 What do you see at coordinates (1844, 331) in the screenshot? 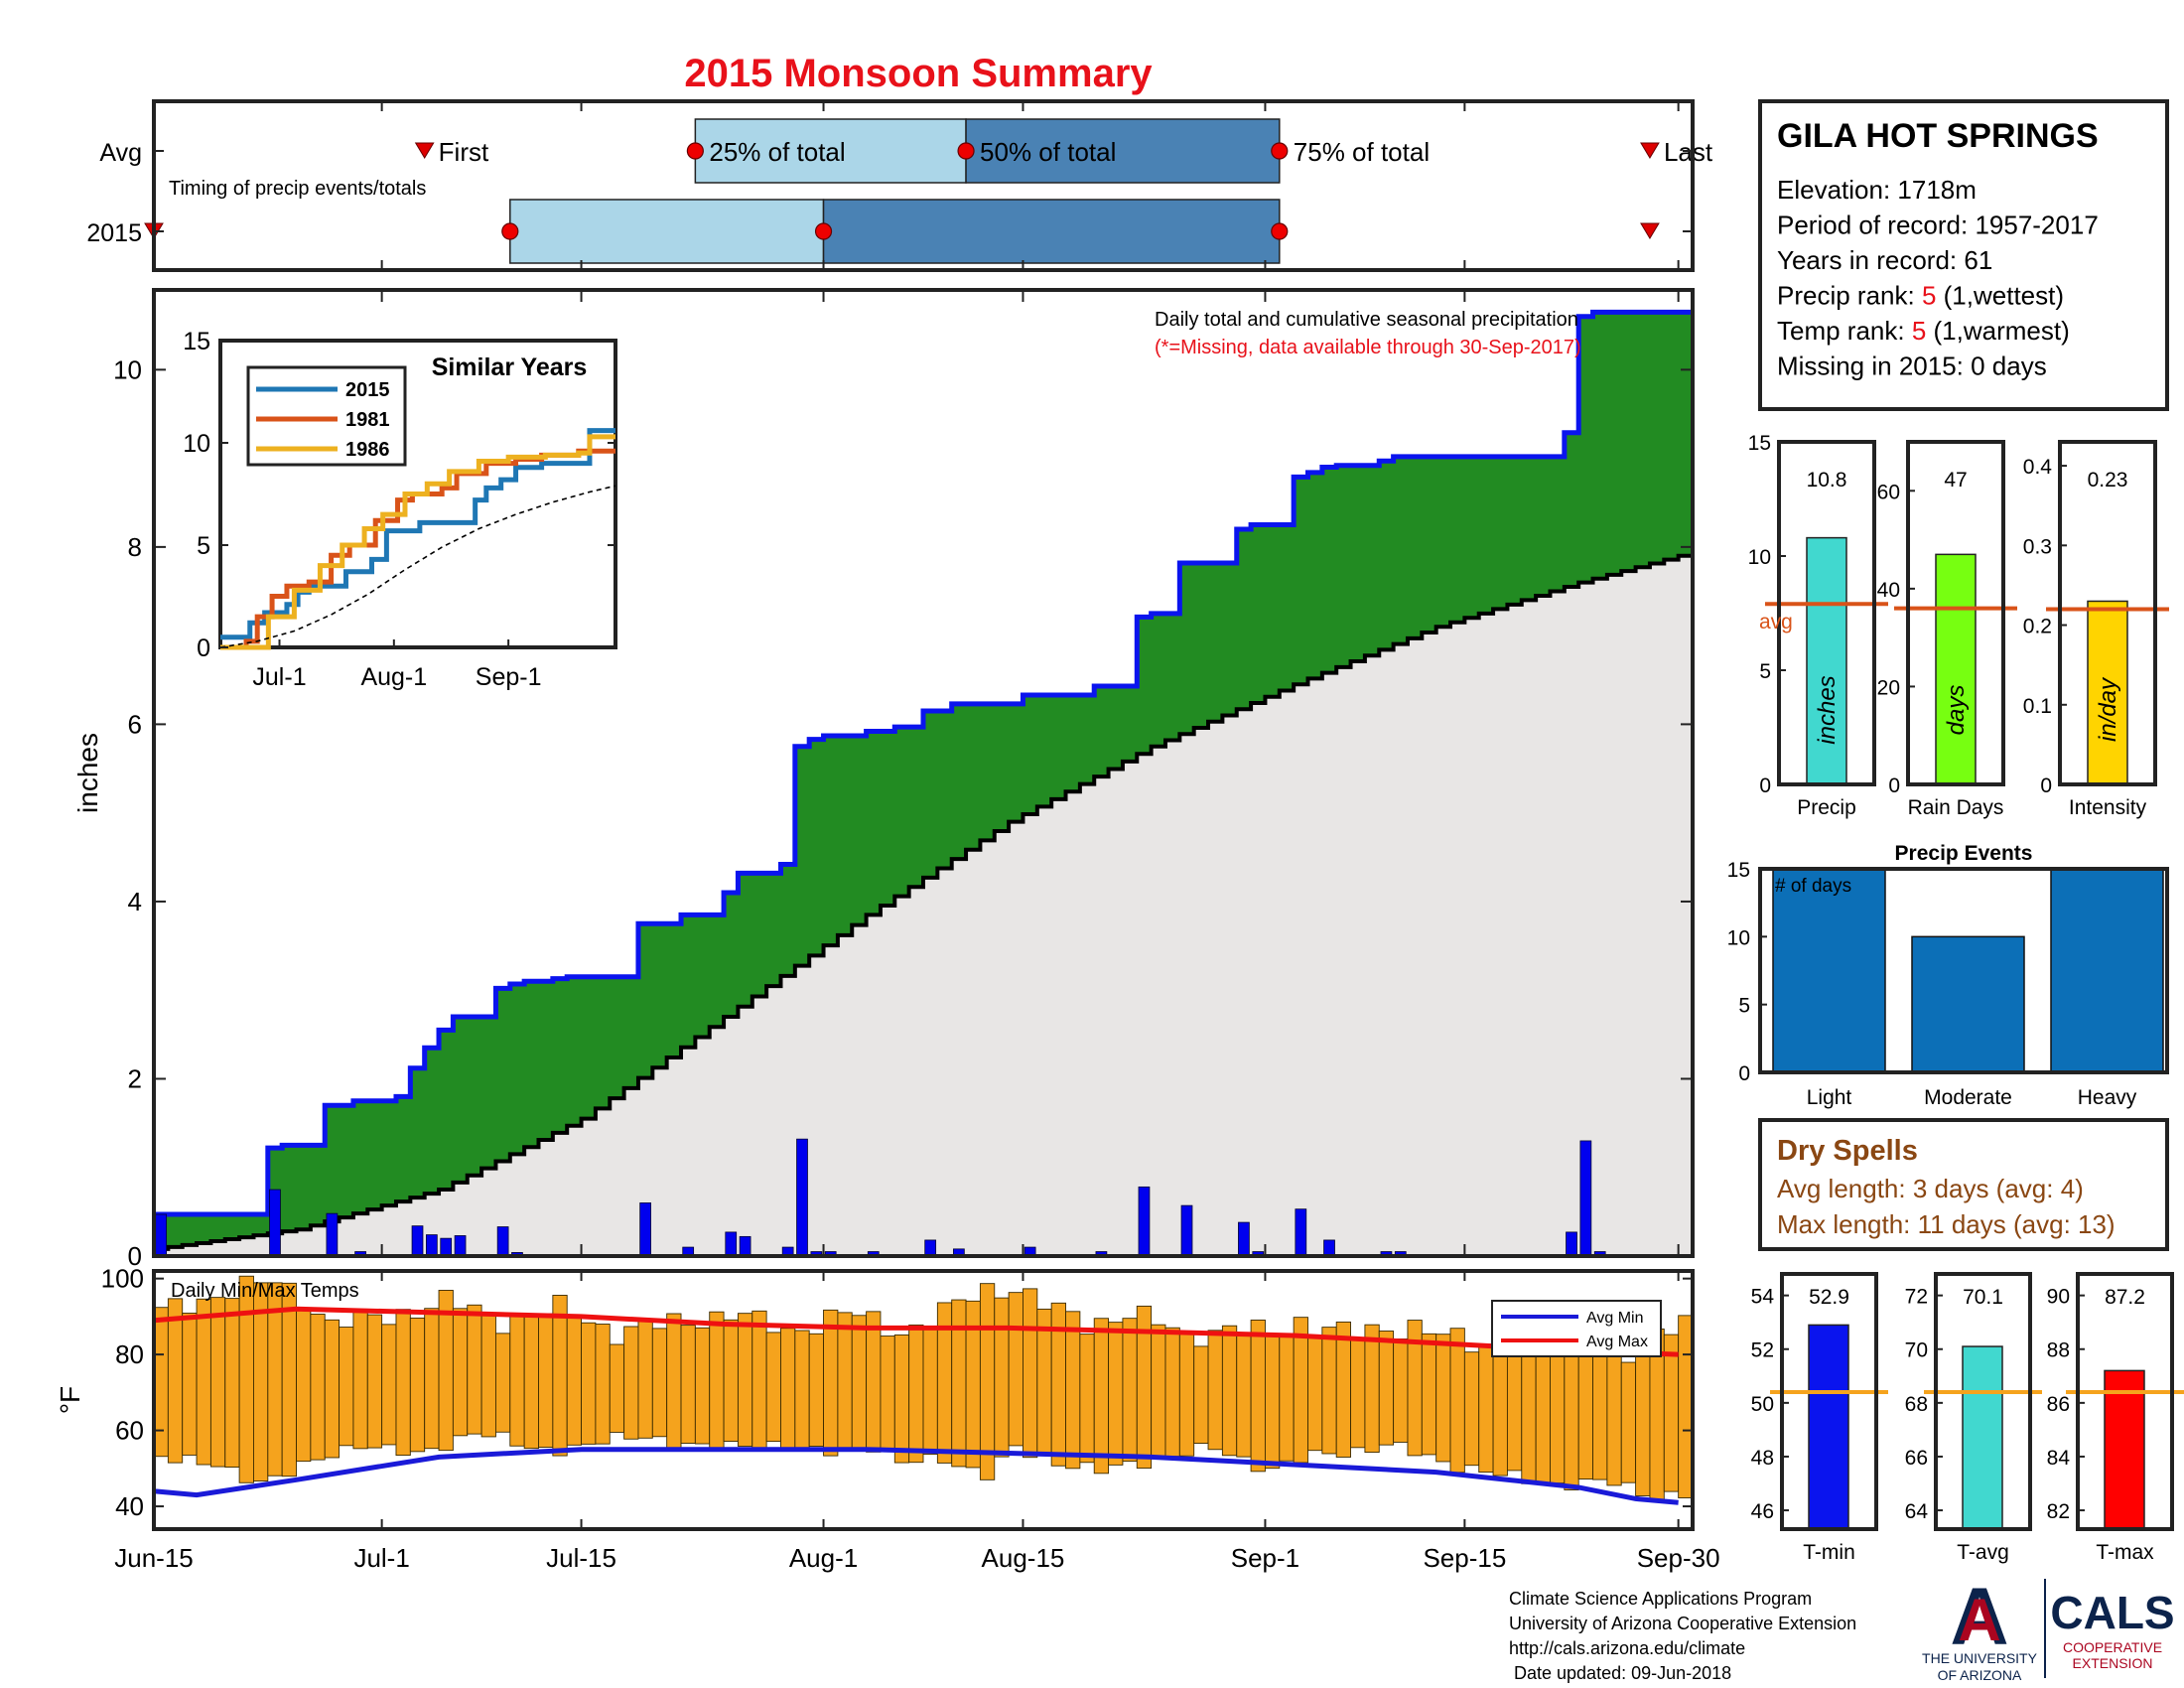
I see `station-info-label: Temp rank:` at bounding box center [1844, 331].